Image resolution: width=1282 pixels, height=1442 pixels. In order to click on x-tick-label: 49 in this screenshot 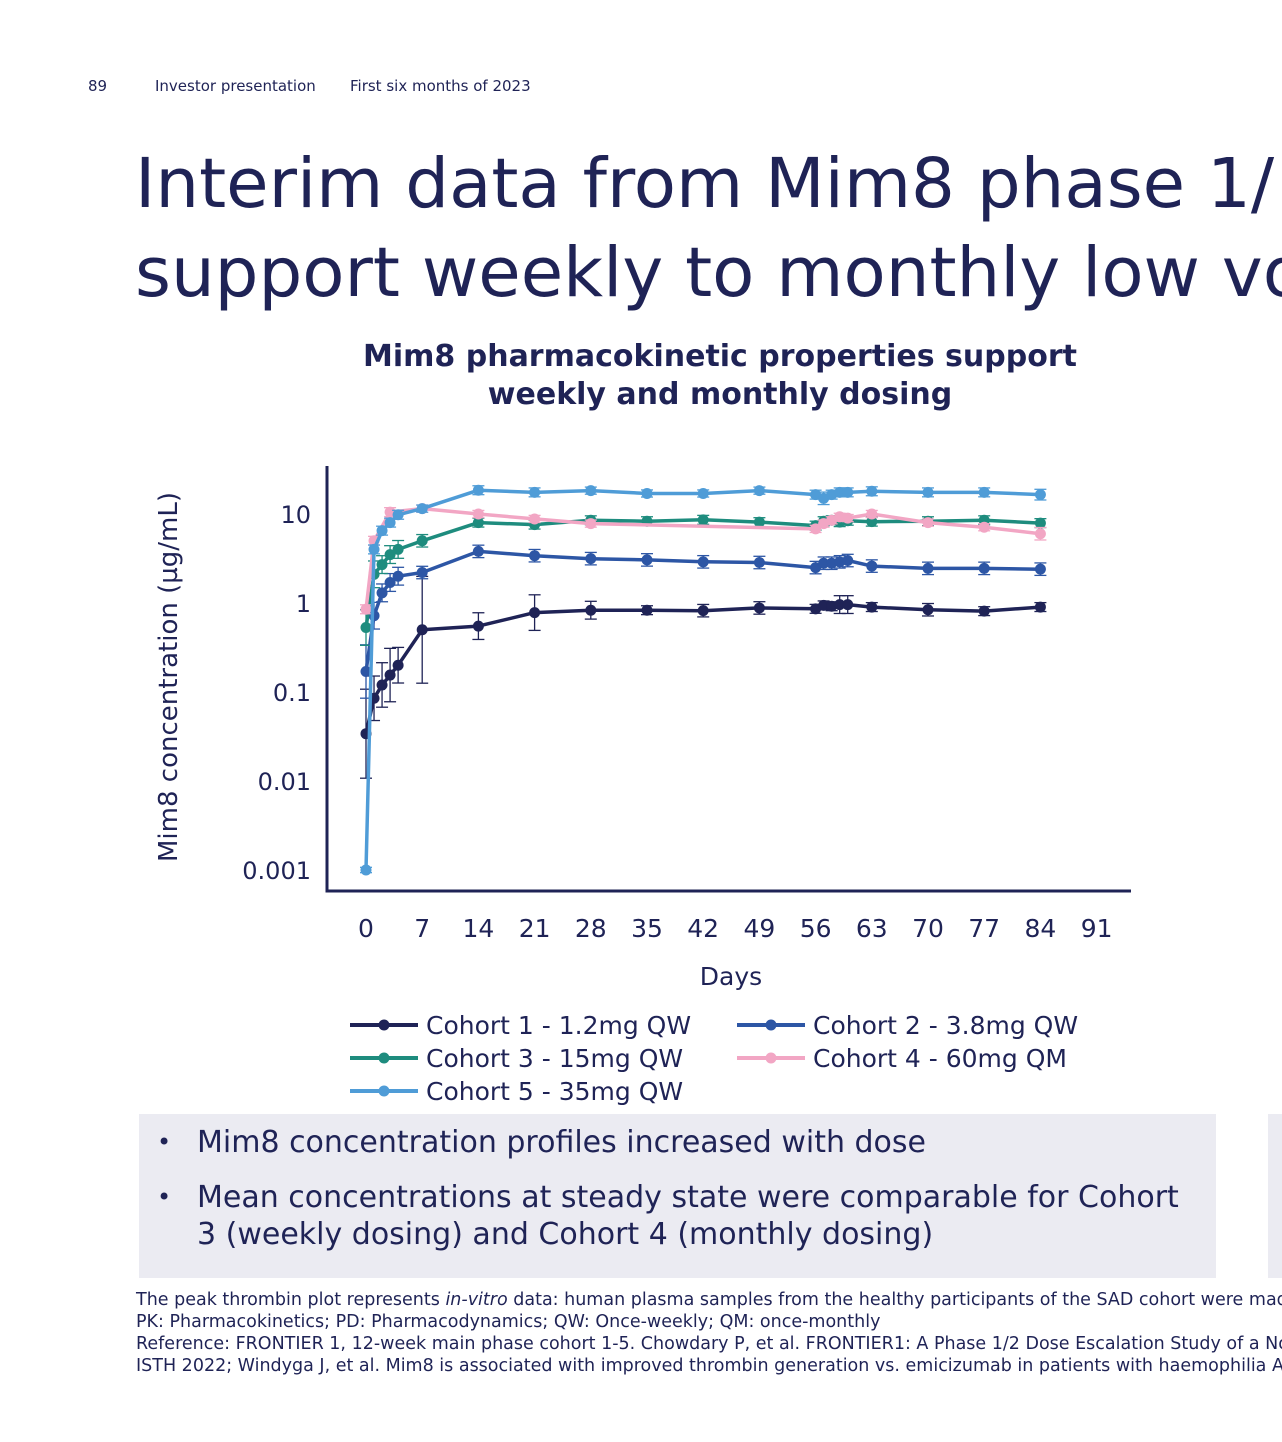, I will do `click(759, 928)`.